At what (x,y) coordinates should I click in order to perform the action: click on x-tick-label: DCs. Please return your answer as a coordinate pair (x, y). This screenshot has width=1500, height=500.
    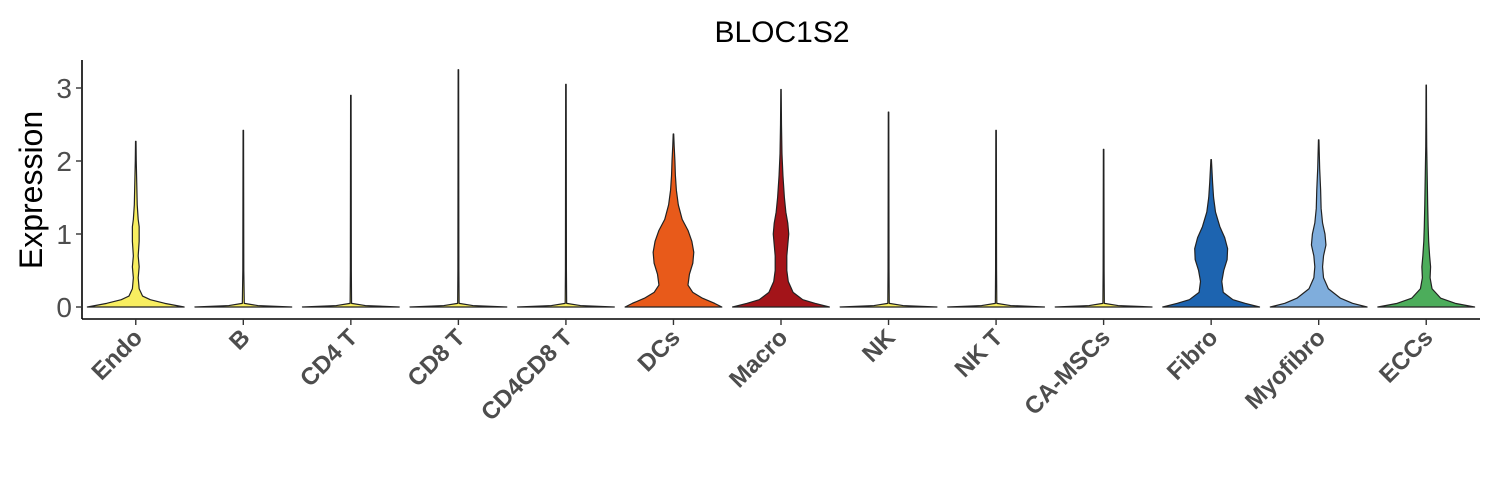
    Looking at the image, I should click on (659, 350).